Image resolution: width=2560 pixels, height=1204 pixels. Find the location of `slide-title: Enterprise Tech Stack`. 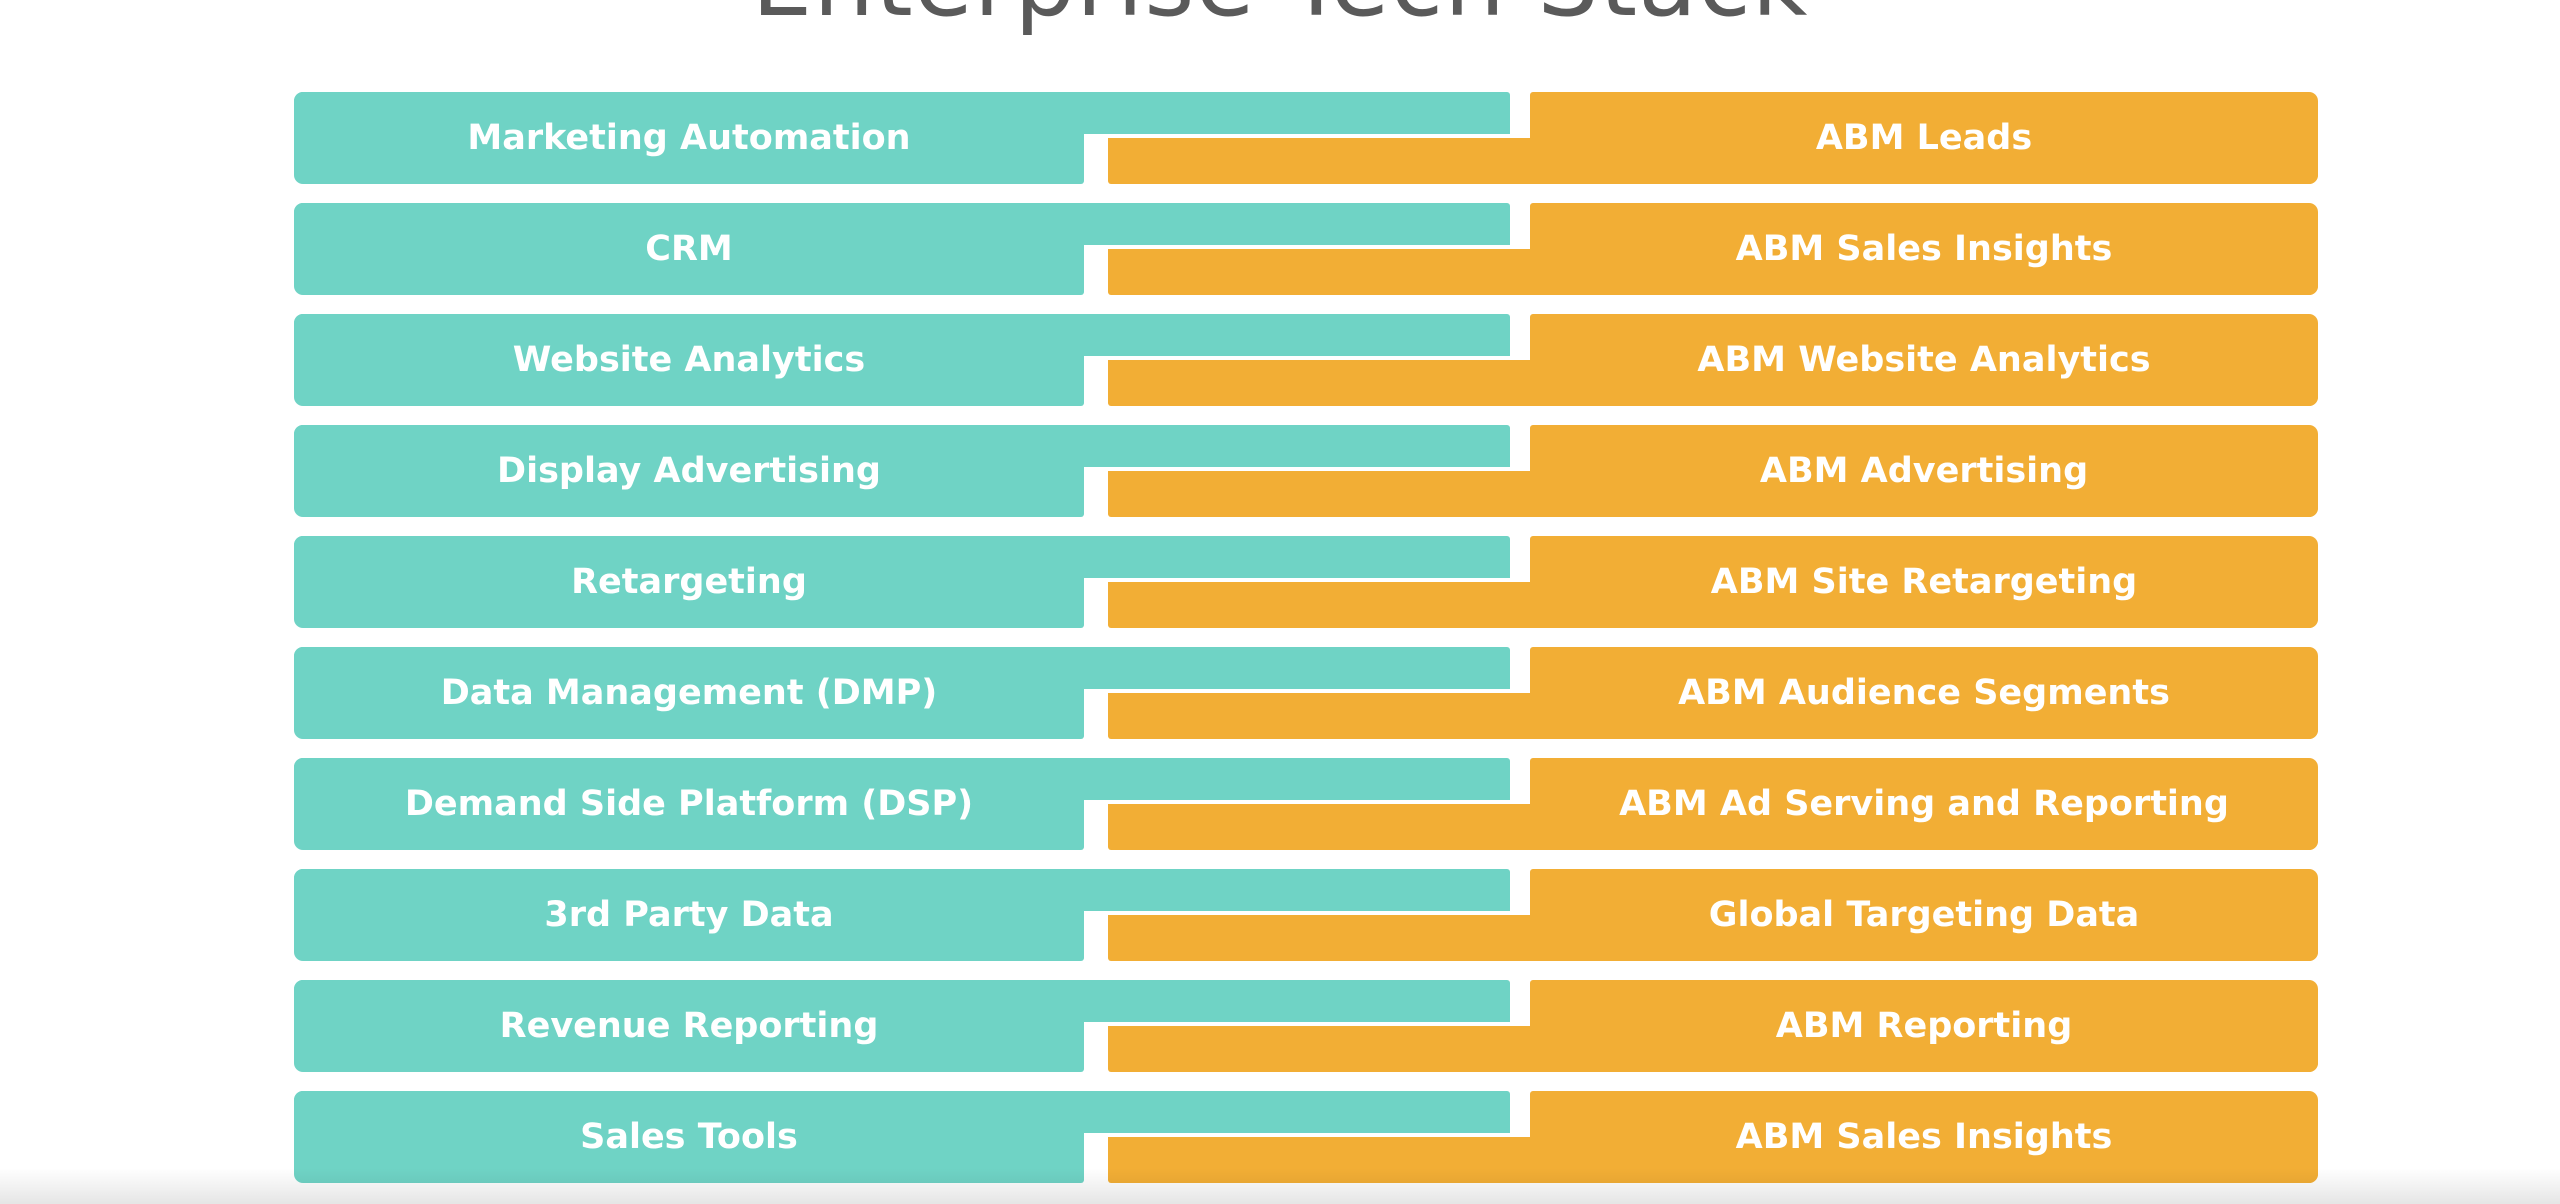

slide-title: Enterprise Tech Stack is located at coordinates (1280, 19).